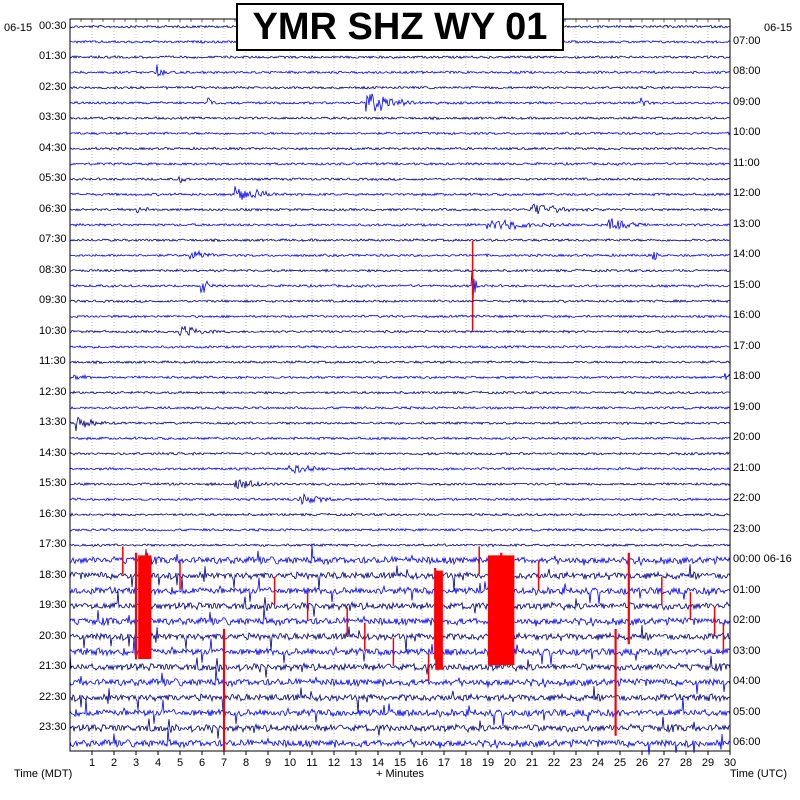 The image size is (800, 800). Describe the element at coordinates (53, 86) in the screenshot. I see `left-time-label: 02:30` at that location.